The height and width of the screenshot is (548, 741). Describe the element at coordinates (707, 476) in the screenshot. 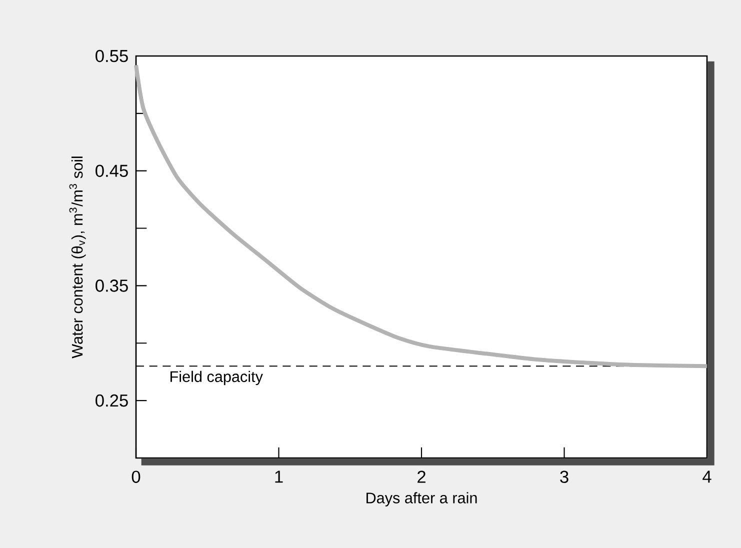

I see `x-tick-label: 4` at that location.